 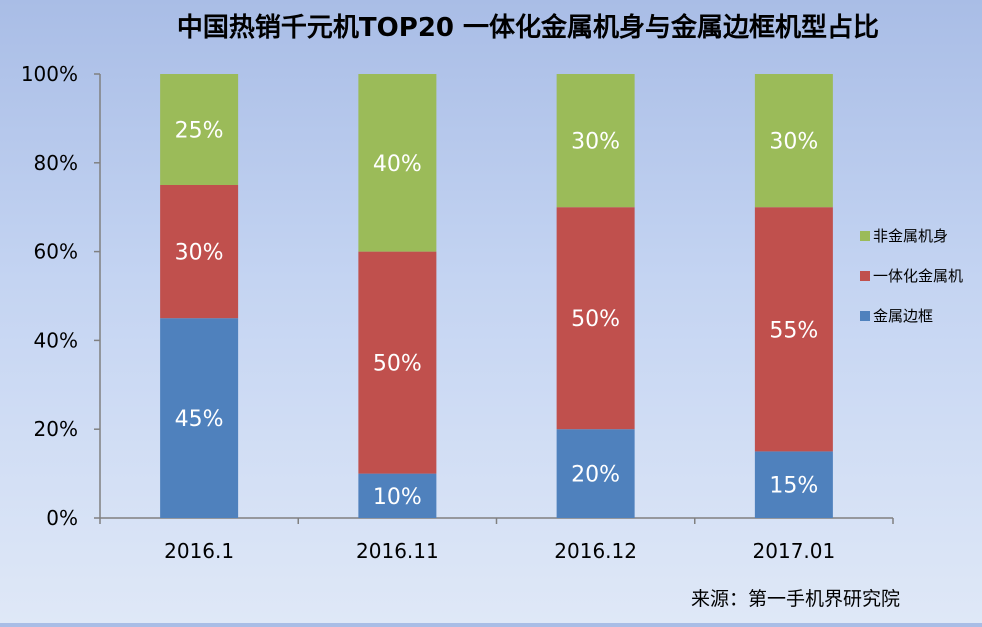 I want to click on y-tick-label: 40%, so click(x=56, y=340).